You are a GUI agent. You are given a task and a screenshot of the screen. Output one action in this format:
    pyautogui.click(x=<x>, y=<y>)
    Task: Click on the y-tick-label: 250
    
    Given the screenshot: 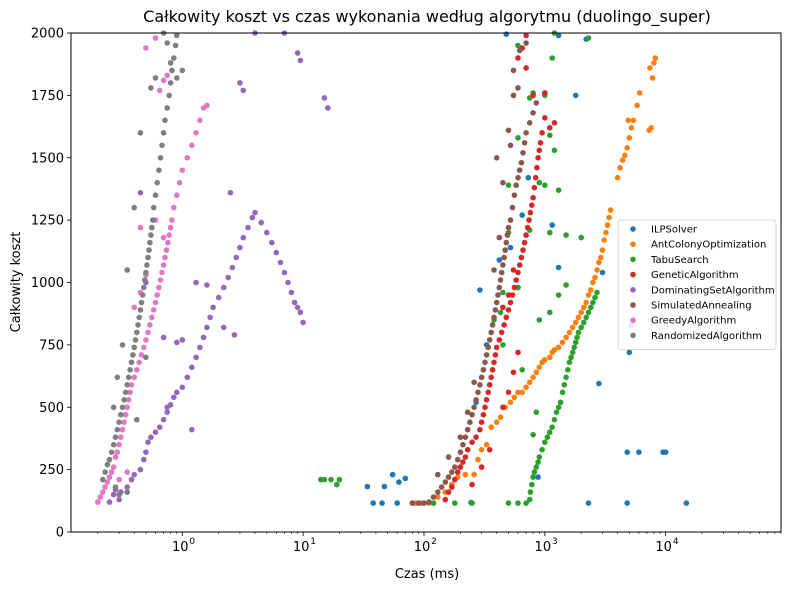 What is the action you would take?
    pyautogui.click(x=51, y=470)
    